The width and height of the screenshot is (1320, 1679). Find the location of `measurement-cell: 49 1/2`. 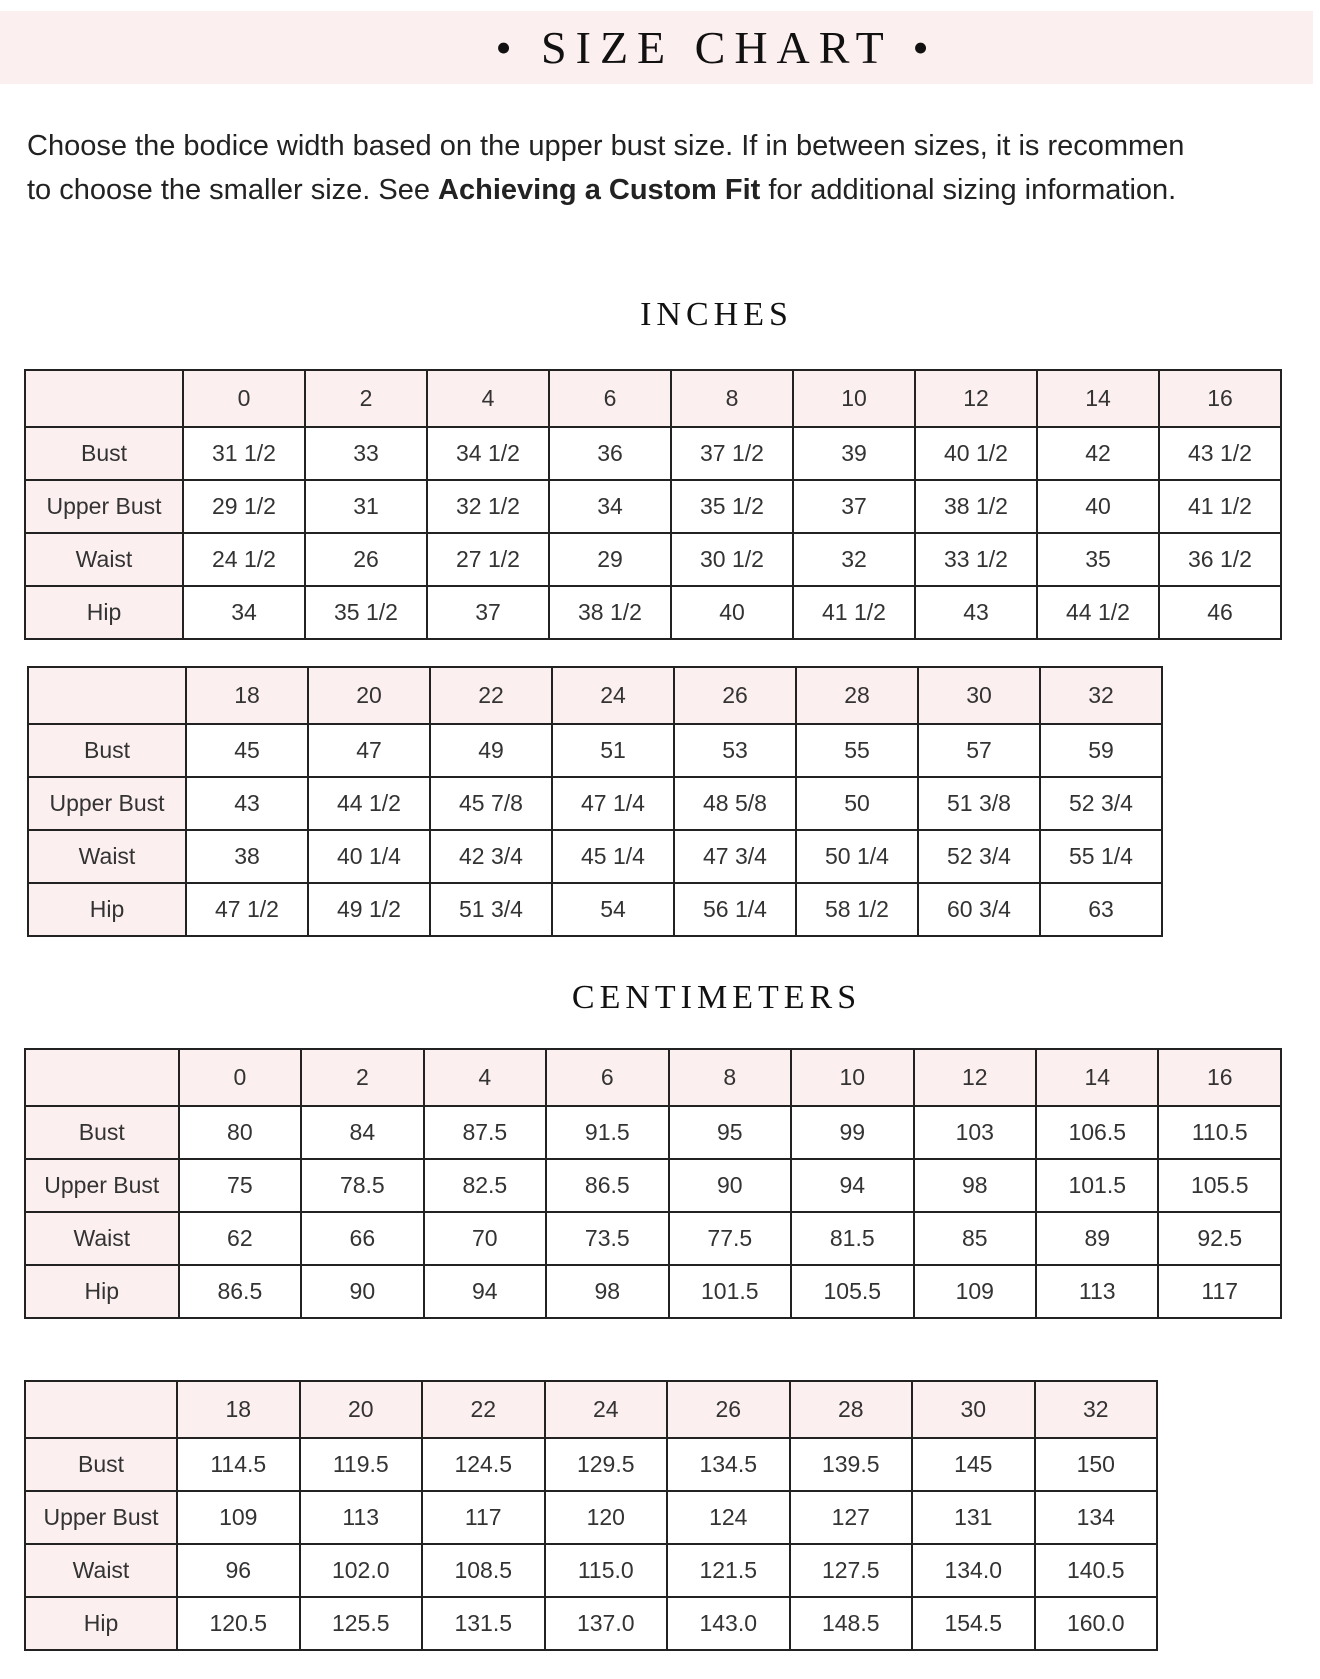

measurement-cell: 49 1/2 is located at coordinates (369, 909).